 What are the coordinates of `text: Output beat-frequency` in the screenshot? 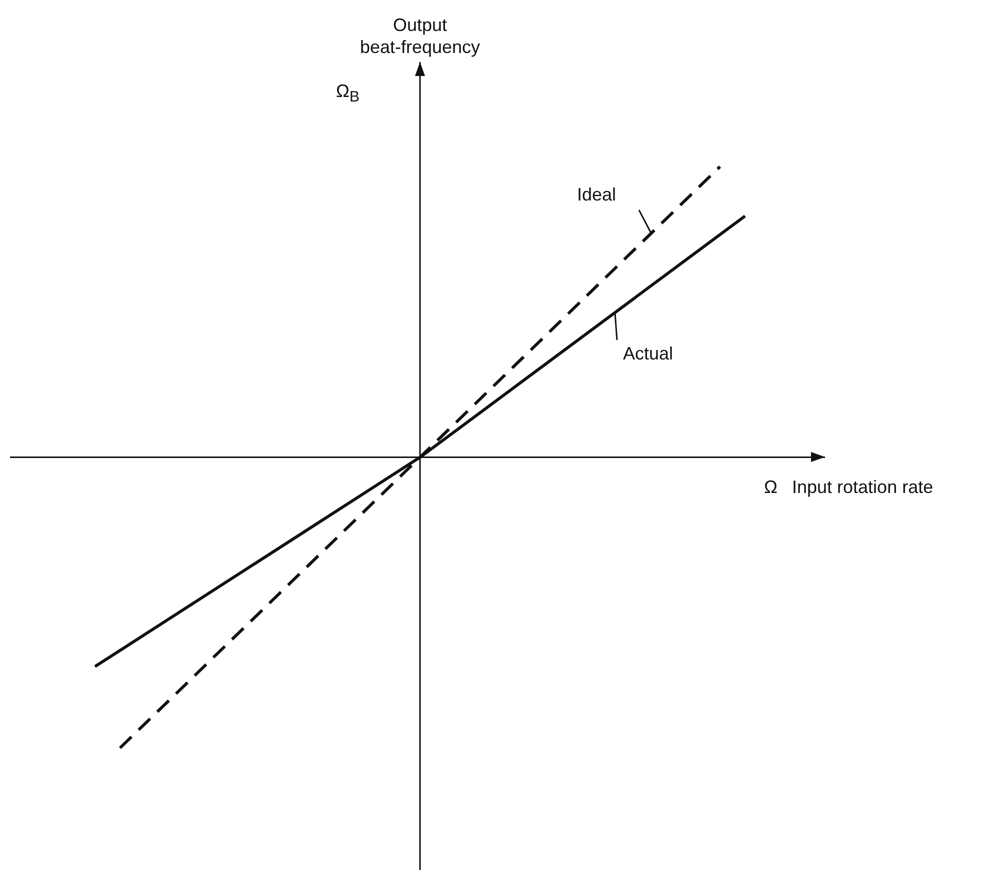 It's located at (420, 36).